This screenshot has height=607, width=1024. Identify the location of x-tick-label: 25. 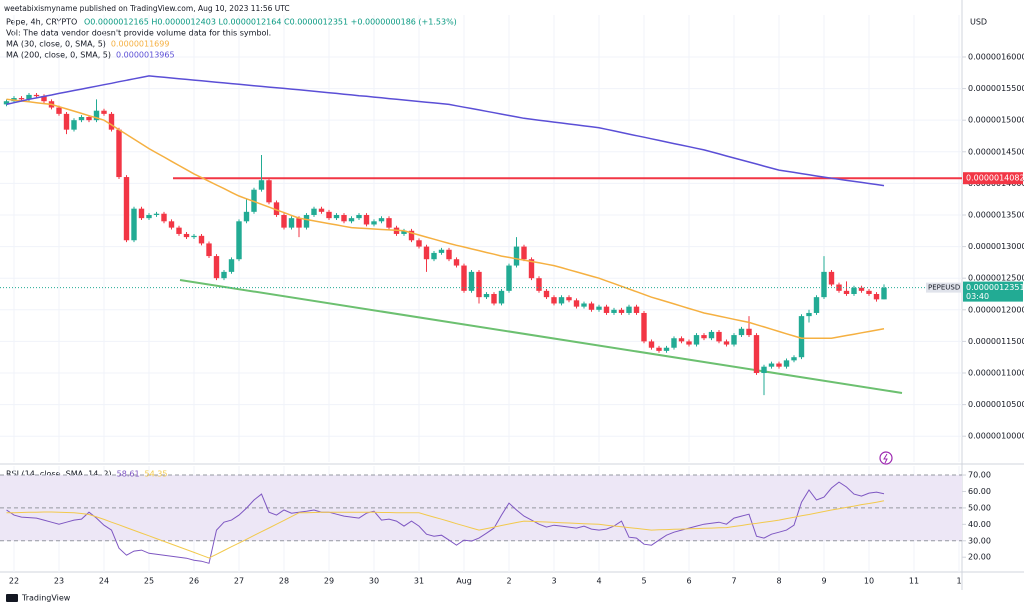
(149, 581).